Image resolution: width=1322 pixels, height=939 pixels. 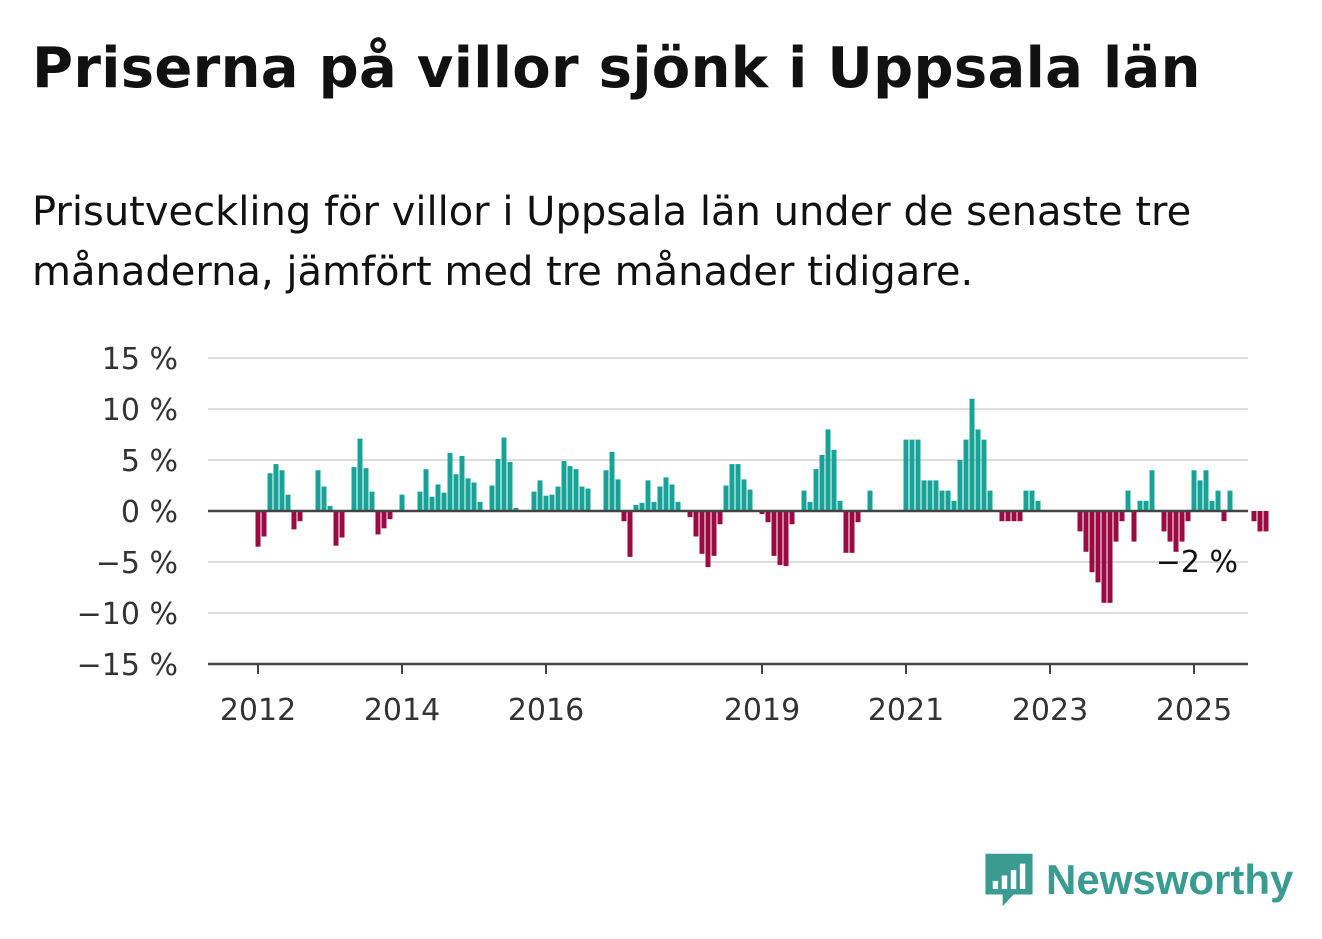 I want to click on x-tick-label: 2023, so click(x=1050, y=710).